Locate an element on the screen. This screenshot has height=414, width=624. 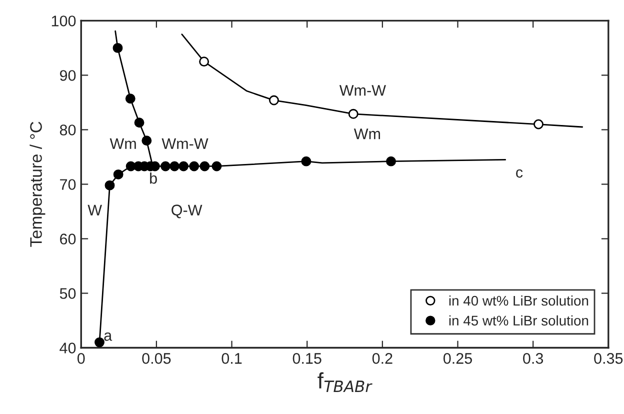
annotation: c is located at coordinates (519, 173).